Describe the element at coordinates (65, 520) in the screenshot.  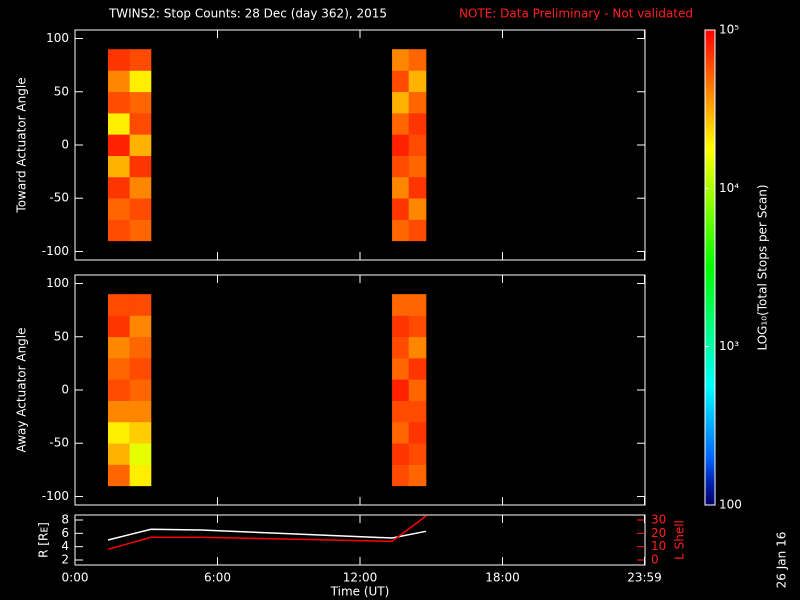
I see `y-tick-label: 8` at that location.